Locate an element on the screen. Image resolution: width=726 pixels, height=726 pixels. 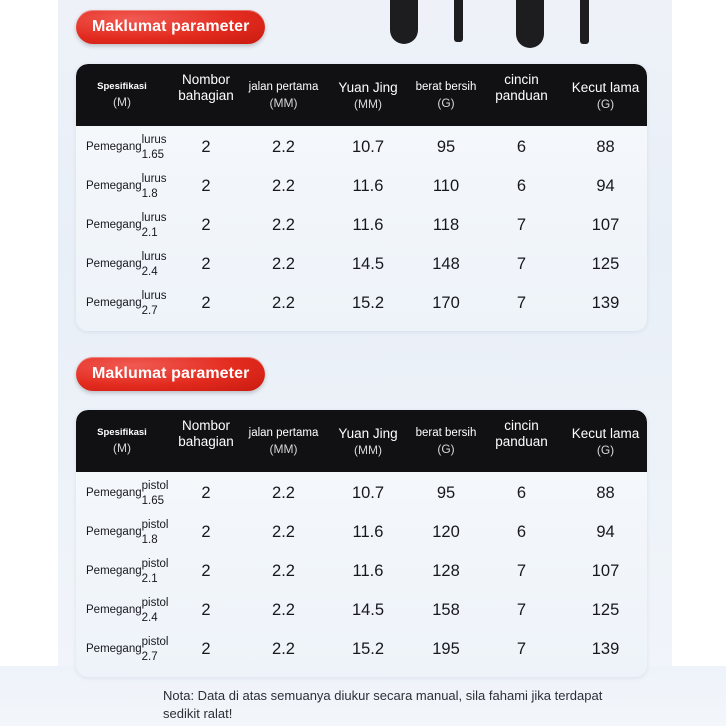
table-row: Pemegang lurus 1.65 2 2.2 10.7 95 6 88 is located at coordinates (361, 147).